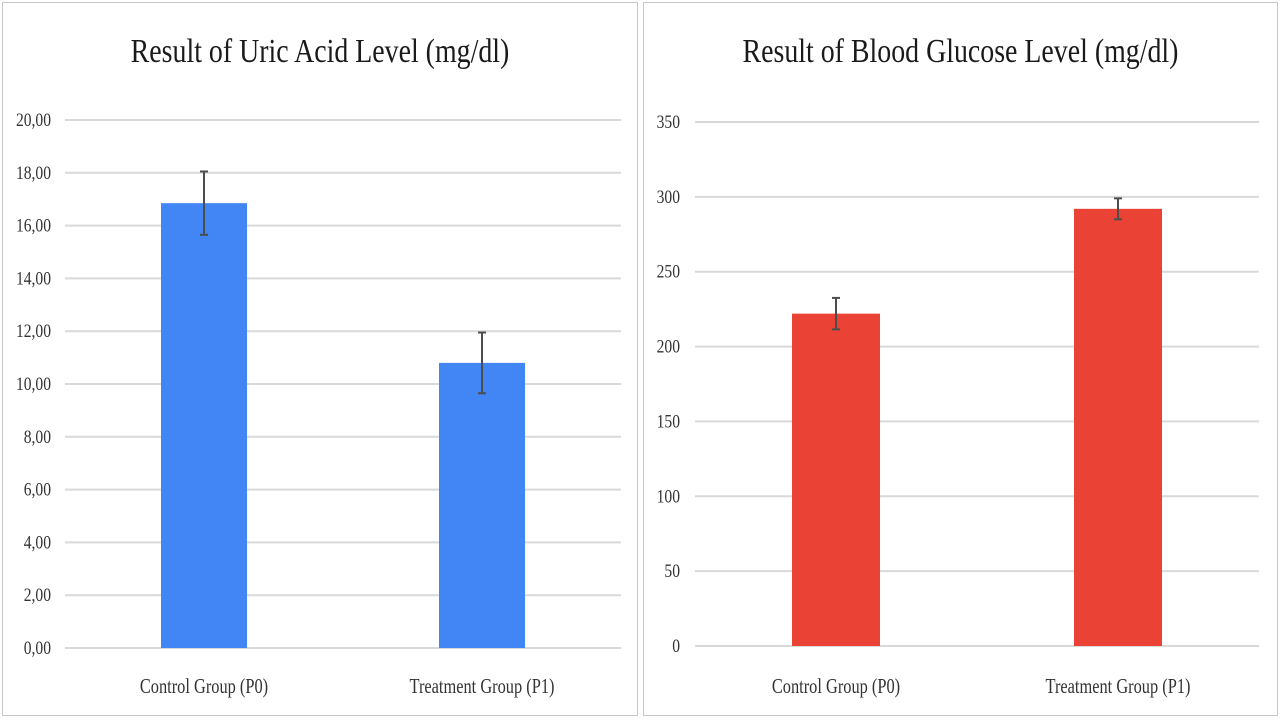 Image resolution: width=1280 pixels, height=720 pixels. Describe the element at coordinates (38, 595) in the screenshot. I see `y-tick-label: 2,00` at that location.